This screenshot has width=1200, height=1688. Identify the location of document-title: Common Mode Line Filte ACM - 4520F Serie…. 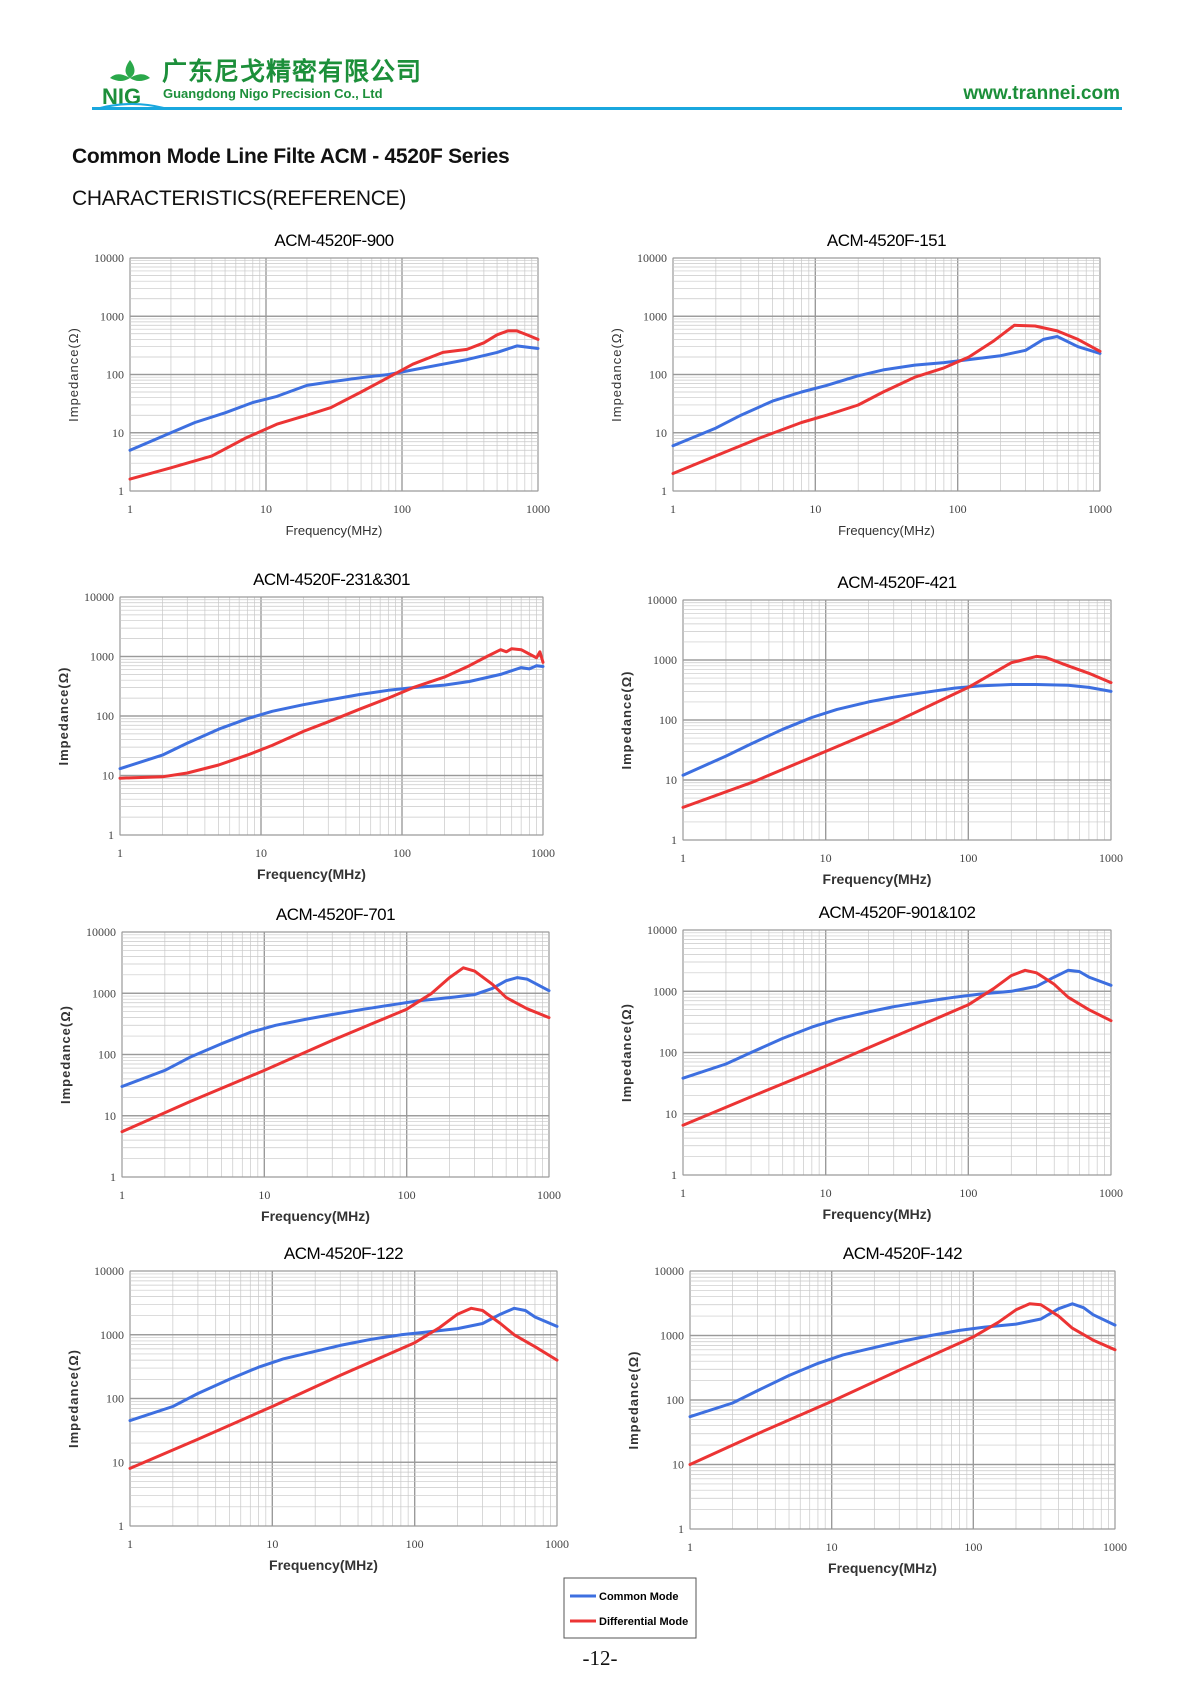
(291, 156).